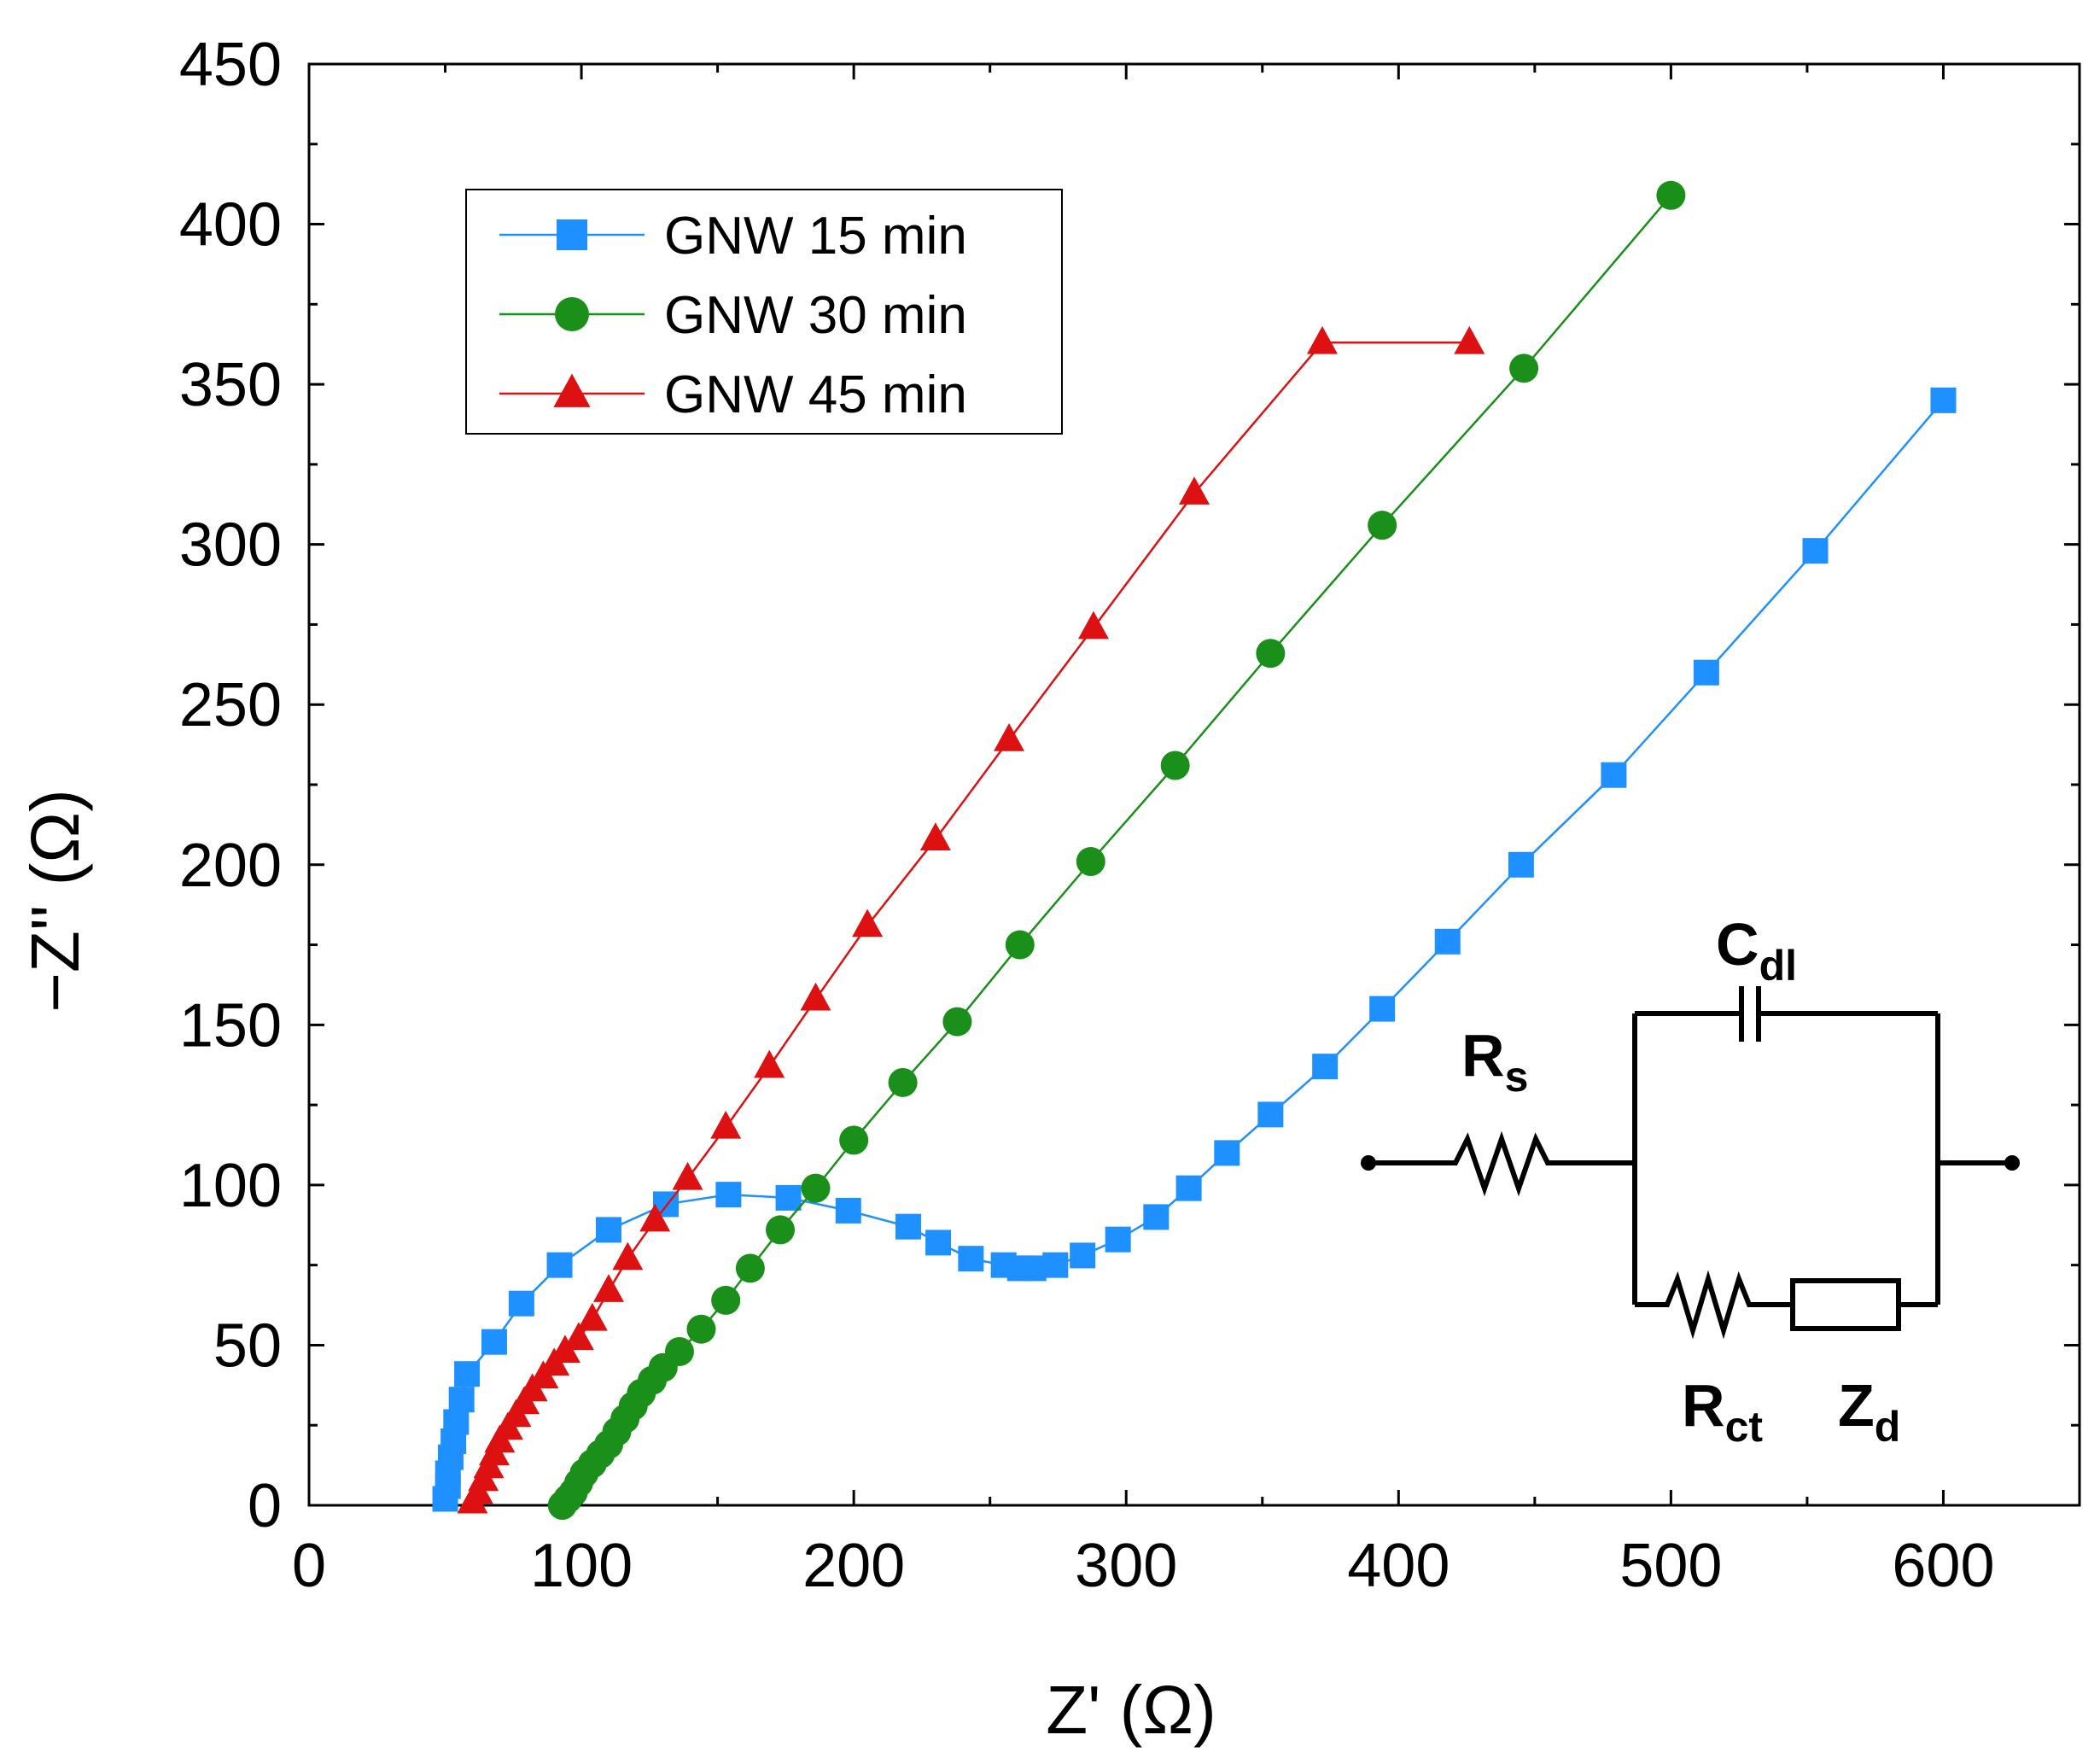 The height and width of the screenshot is (1764, 2100). What do you see at coordinates (1691, 1181) in the screenshot?
I see `equivalent-circuit-inset: Rs Cdl Rct Zd` at bounding box center [1691, 1181].